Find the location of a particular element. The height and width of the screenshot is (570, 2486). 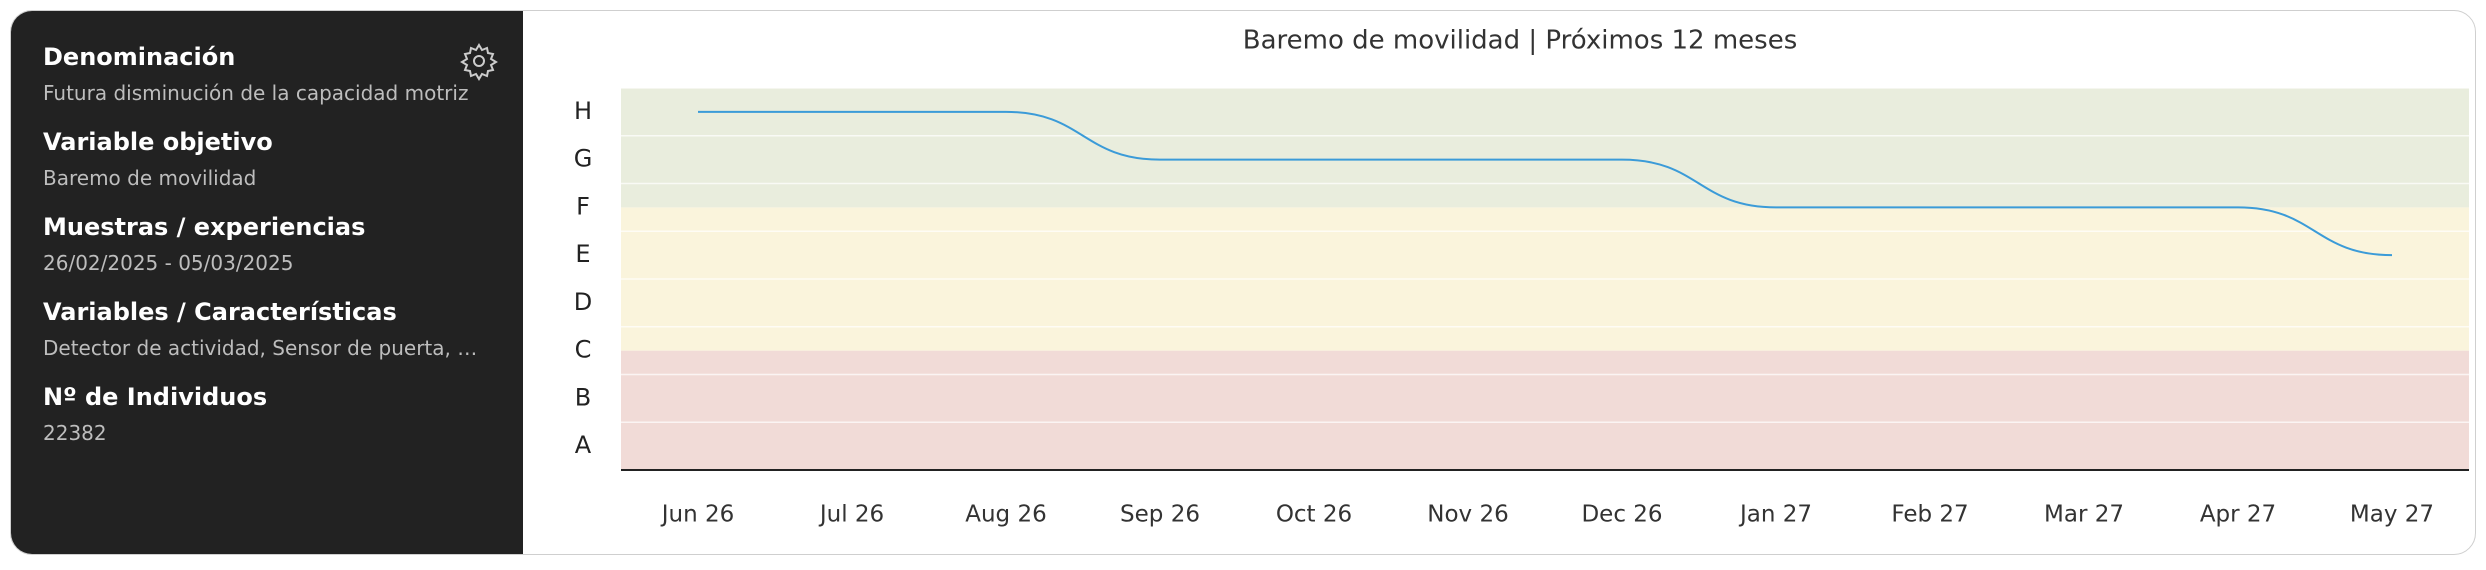

field-label: Muestras / experiencias is located at coordinates (204, 227).